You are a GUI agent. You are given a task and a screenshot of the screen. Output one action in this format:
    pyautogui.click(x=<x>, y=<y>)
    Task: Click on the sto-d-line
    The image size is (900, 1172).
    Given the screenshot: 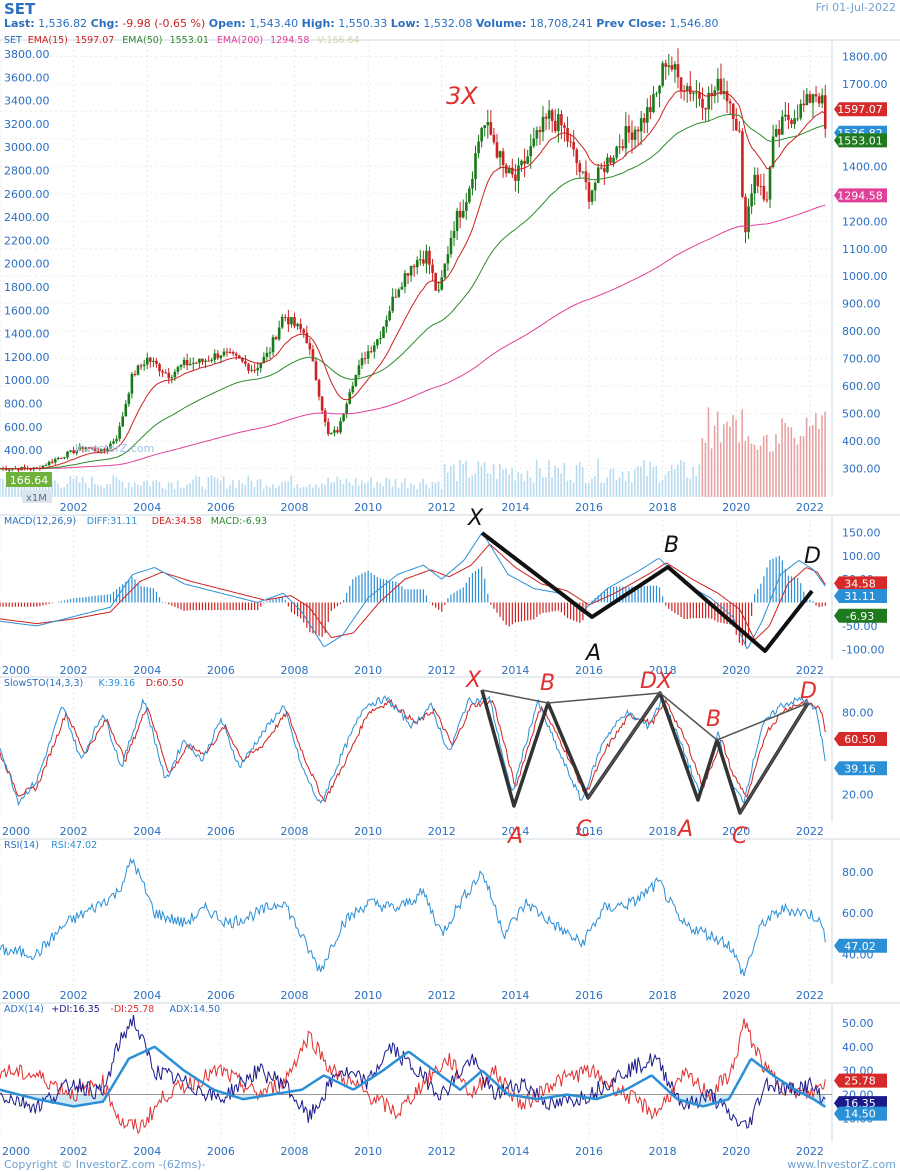 What is the action you would take?
    pyautogui.click(x=413, y=750)
    